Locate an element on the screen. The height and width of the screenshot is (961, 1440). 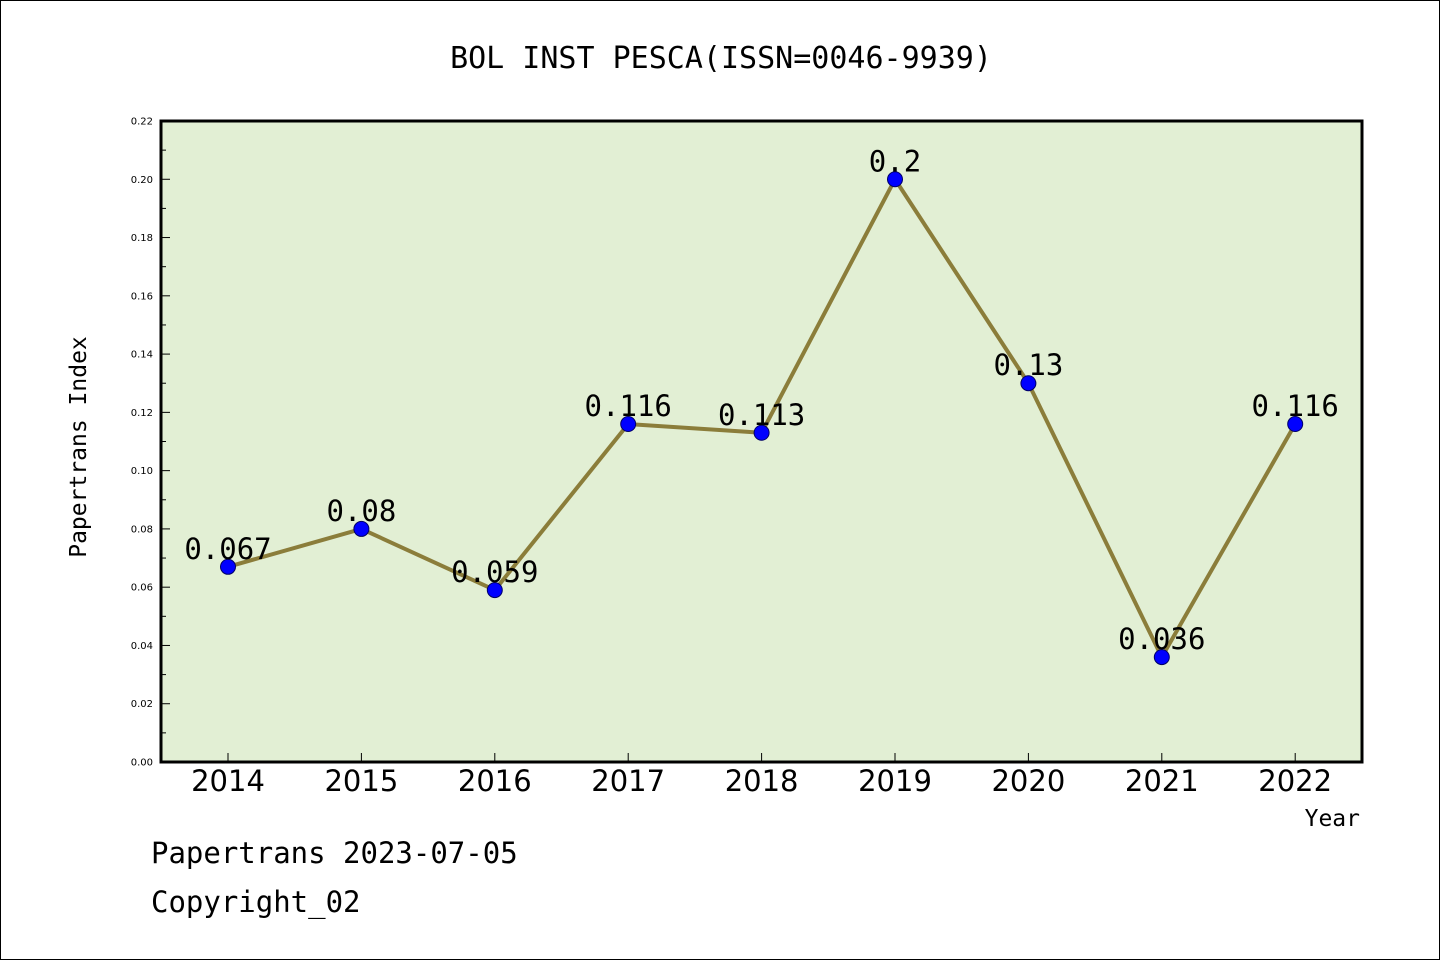
x-tick-label: 2018 is located at coordinates (762, 781).